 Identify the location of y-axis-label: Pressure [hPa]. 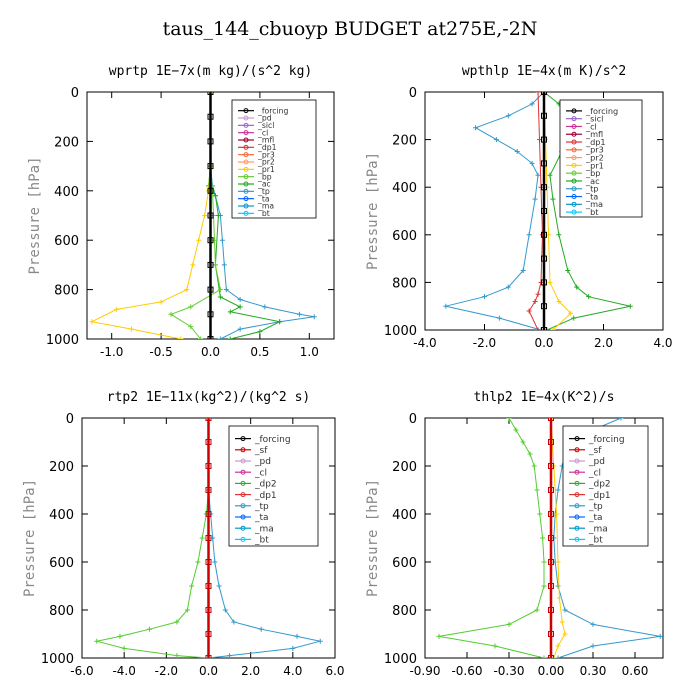
(35, 215).